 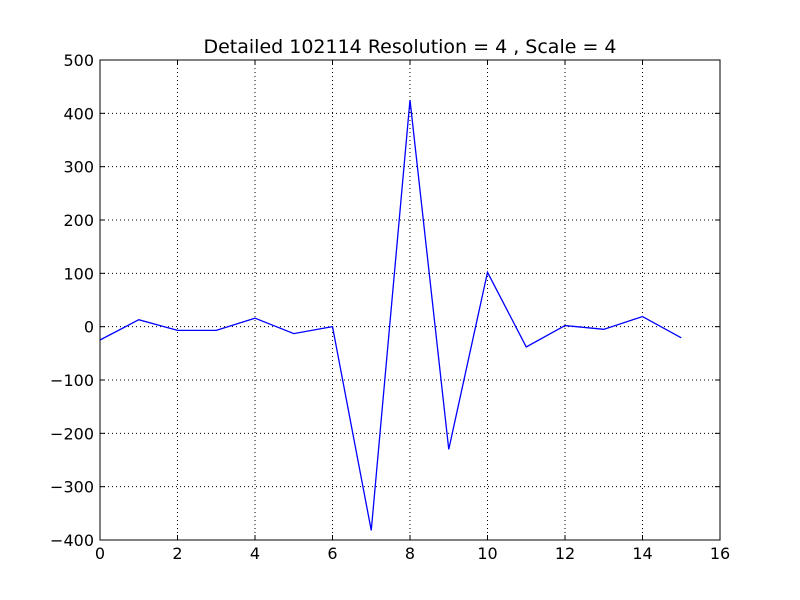 What do you see at coordinates (78, 220) in the screenshot?
I see `y-tick-label: 200` at bounding box center [78, 220].